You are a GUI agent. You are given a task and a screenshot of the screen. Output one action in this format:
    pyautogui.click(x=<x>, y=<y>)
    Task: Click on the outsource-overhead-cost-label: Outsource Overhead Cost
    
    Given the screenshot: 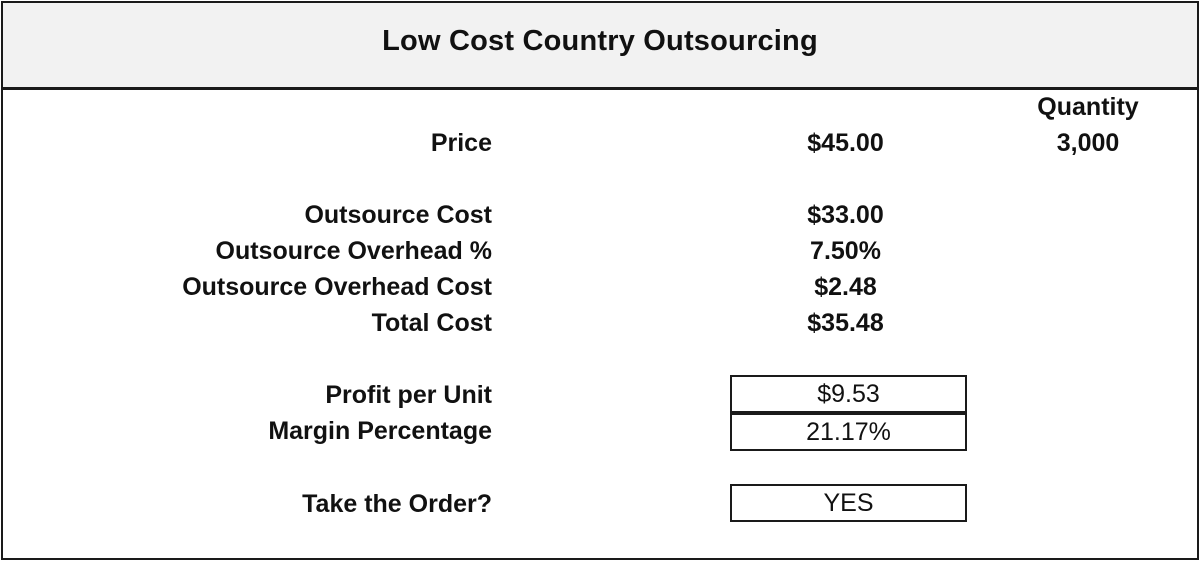 What is the action you would take?
    pyautogui.click(x=337, y=287)
    